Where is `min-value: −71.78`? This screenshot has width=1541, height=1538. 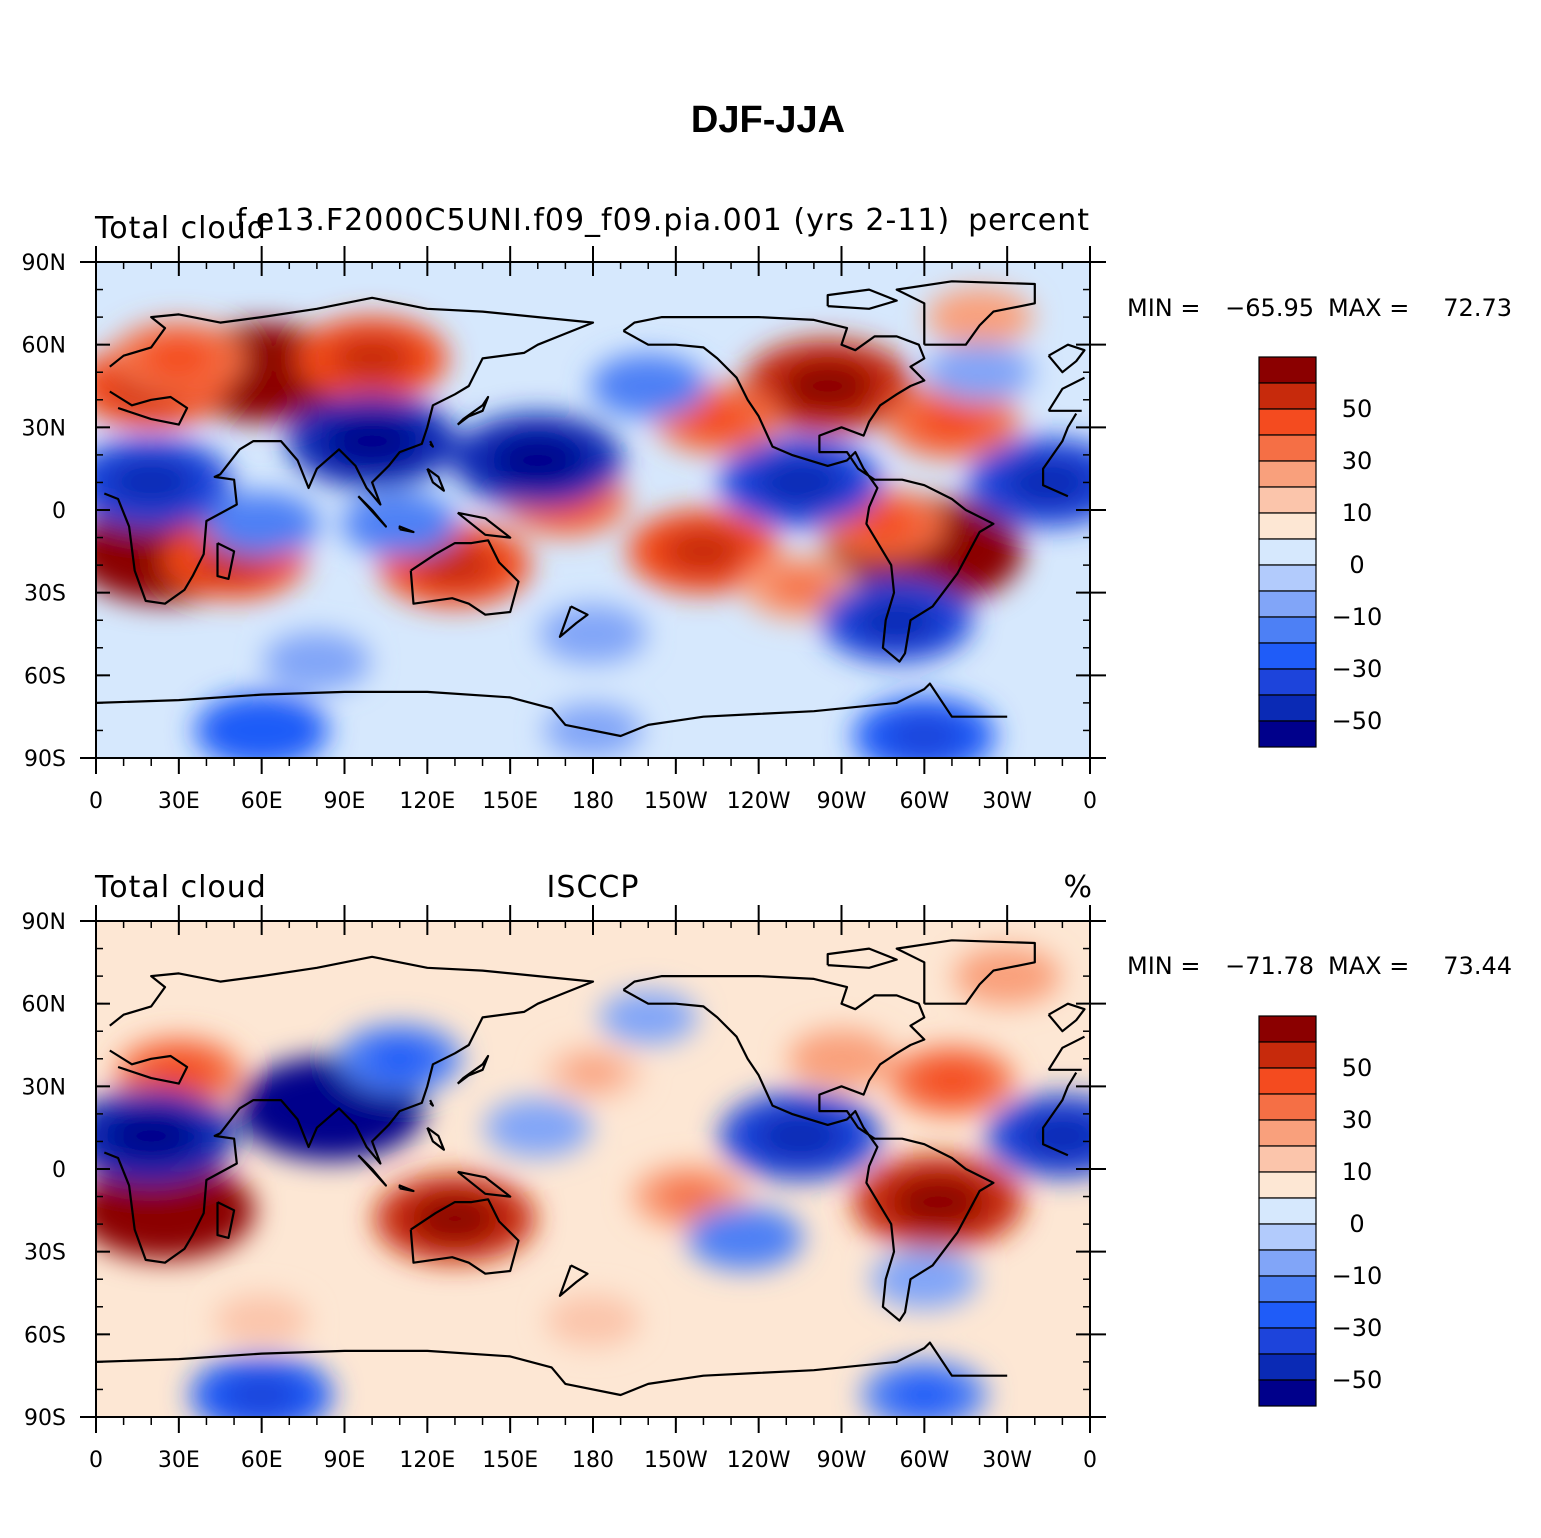
min-value: −71.78 is located at coordinates (1269, 966).